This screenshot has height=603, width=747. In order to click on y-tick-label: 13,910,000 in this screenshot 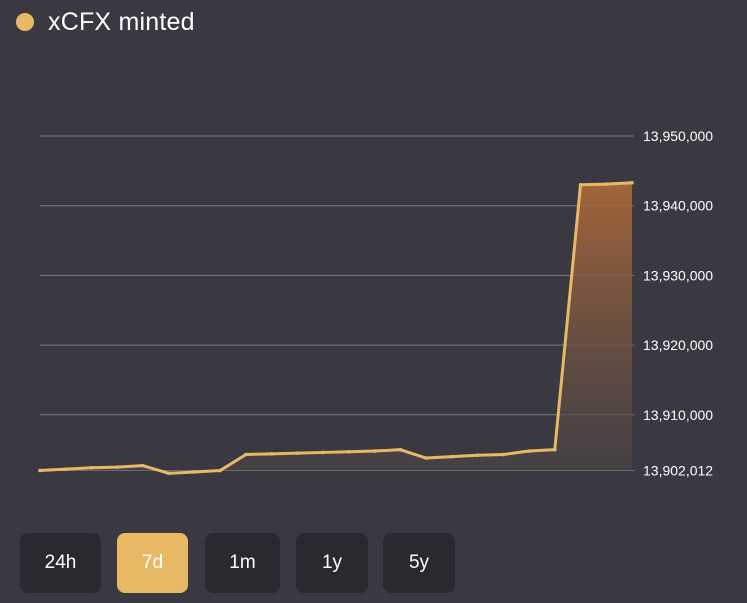, I will do `click(678, 415)`.